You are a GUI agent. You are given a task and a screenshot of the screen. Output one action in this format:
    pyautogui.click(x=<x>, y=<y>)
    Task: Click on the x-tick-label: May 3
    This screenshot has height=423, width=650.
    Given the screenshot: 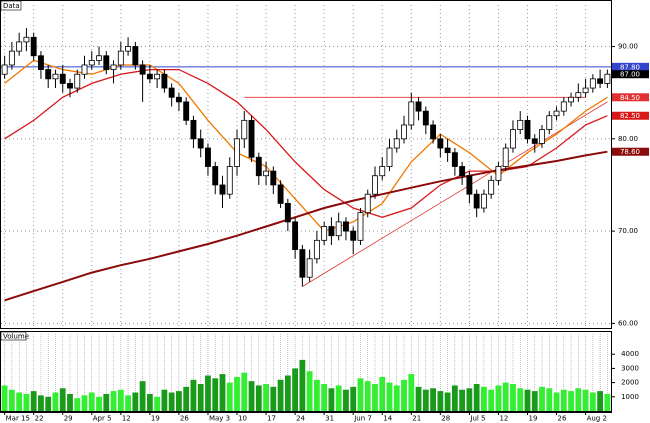 What is the action you would take?
    pyautogui.click(x=219, y=419)
    